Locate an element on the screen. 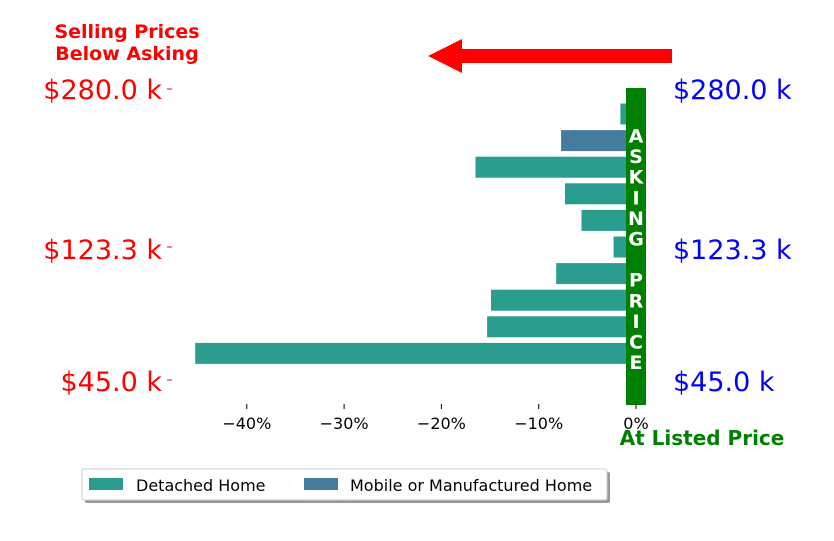 This screenshot has height=541, width=834. right-price-label-45: $45.0 k is located at coordinates (724, 382).